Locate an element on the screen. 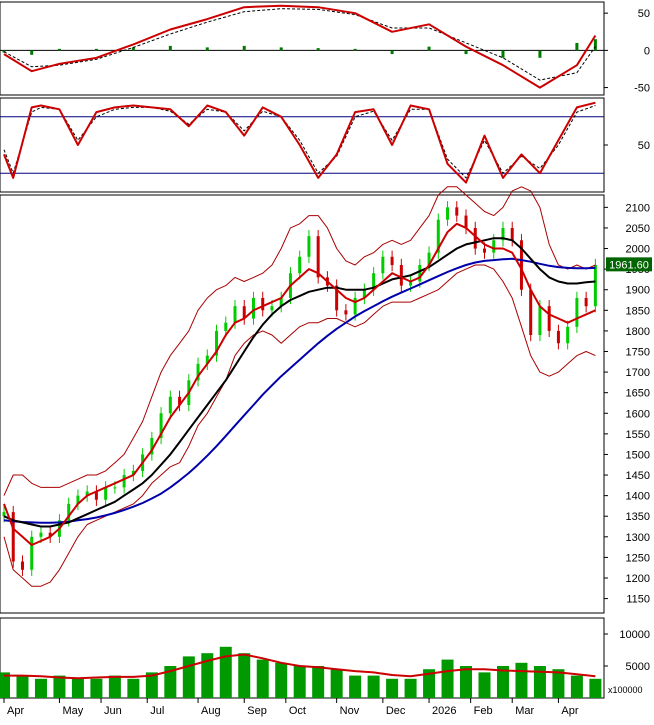  volume-panel: 10000 5000 x100000 is located at coordinates (325, 658).